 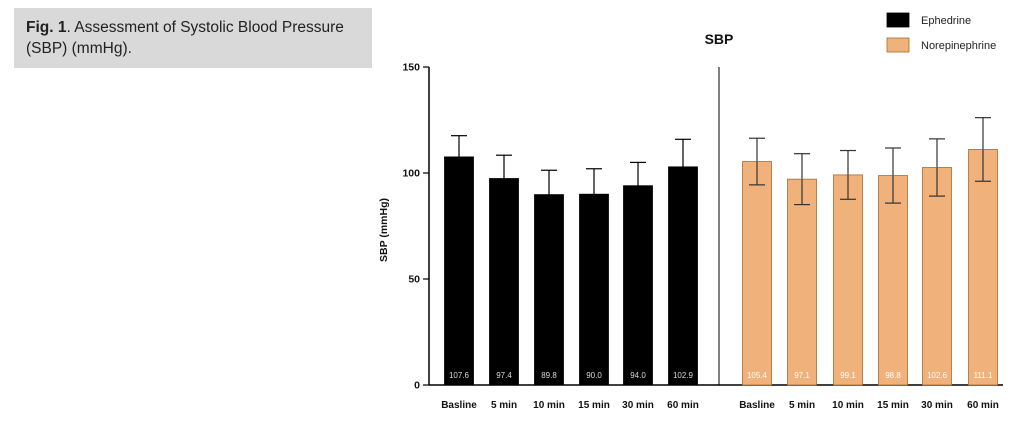 What do you see at coordinates (417, 386) in the screenshot?
I see `y-tick-label: 0` at bounding box center [417, 386].